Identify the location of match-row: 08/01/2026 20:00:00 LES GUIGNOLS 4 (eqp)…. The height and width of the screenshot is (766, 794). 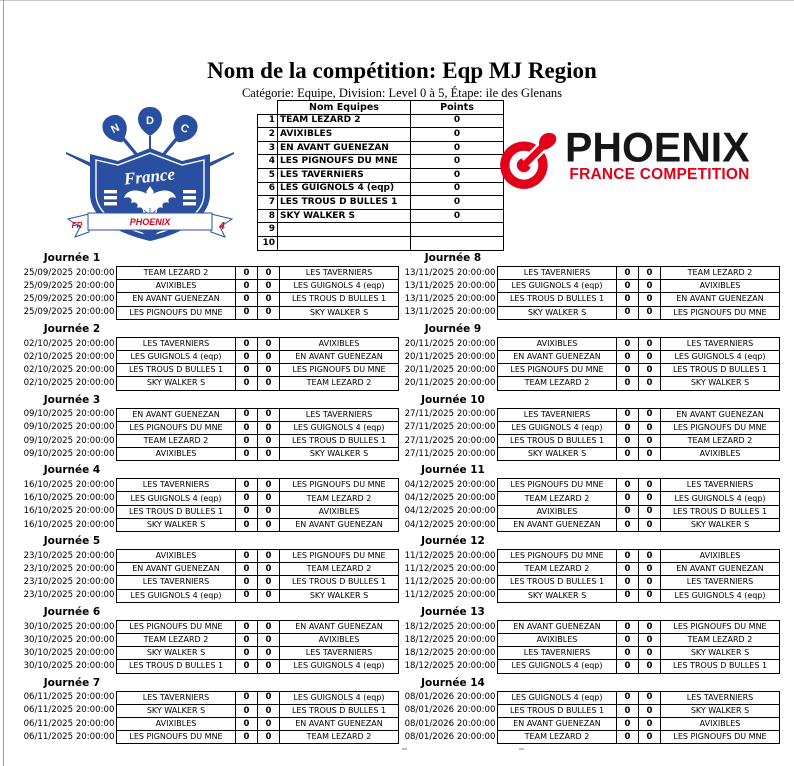
(591, 697).